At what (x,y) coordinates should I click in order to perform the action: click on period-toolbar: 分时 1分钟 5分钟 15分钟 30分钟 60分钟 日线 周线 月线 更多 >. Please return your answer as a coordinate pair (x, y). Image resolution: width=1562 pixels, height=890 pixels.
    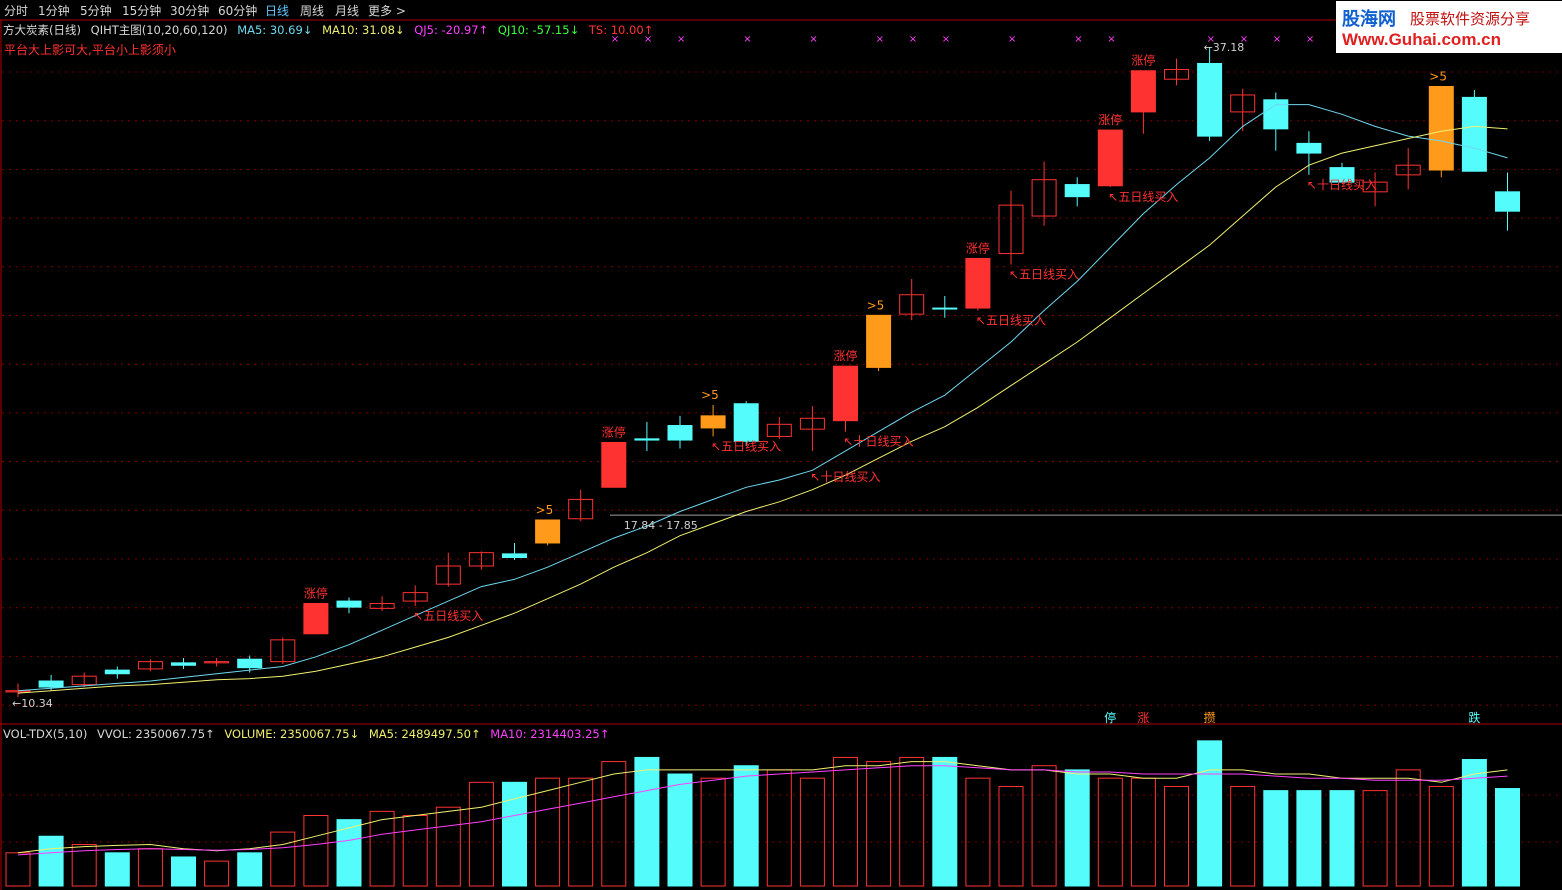
    Looking at the image, I should click on (781, 10).